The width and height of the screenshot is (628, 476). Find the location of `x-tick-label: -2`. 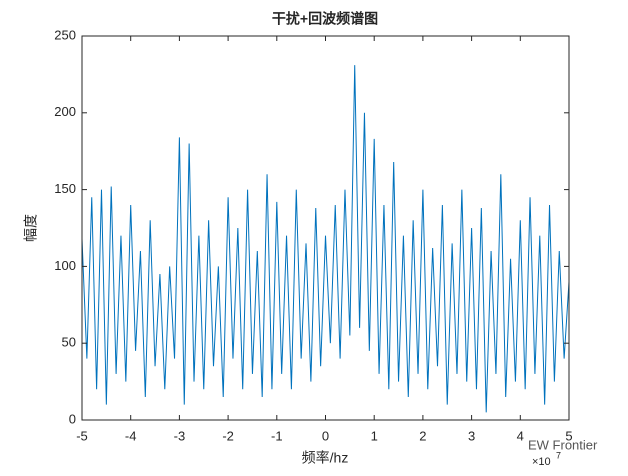

x-tick-label: -2 is located at coordinates (228, 435).